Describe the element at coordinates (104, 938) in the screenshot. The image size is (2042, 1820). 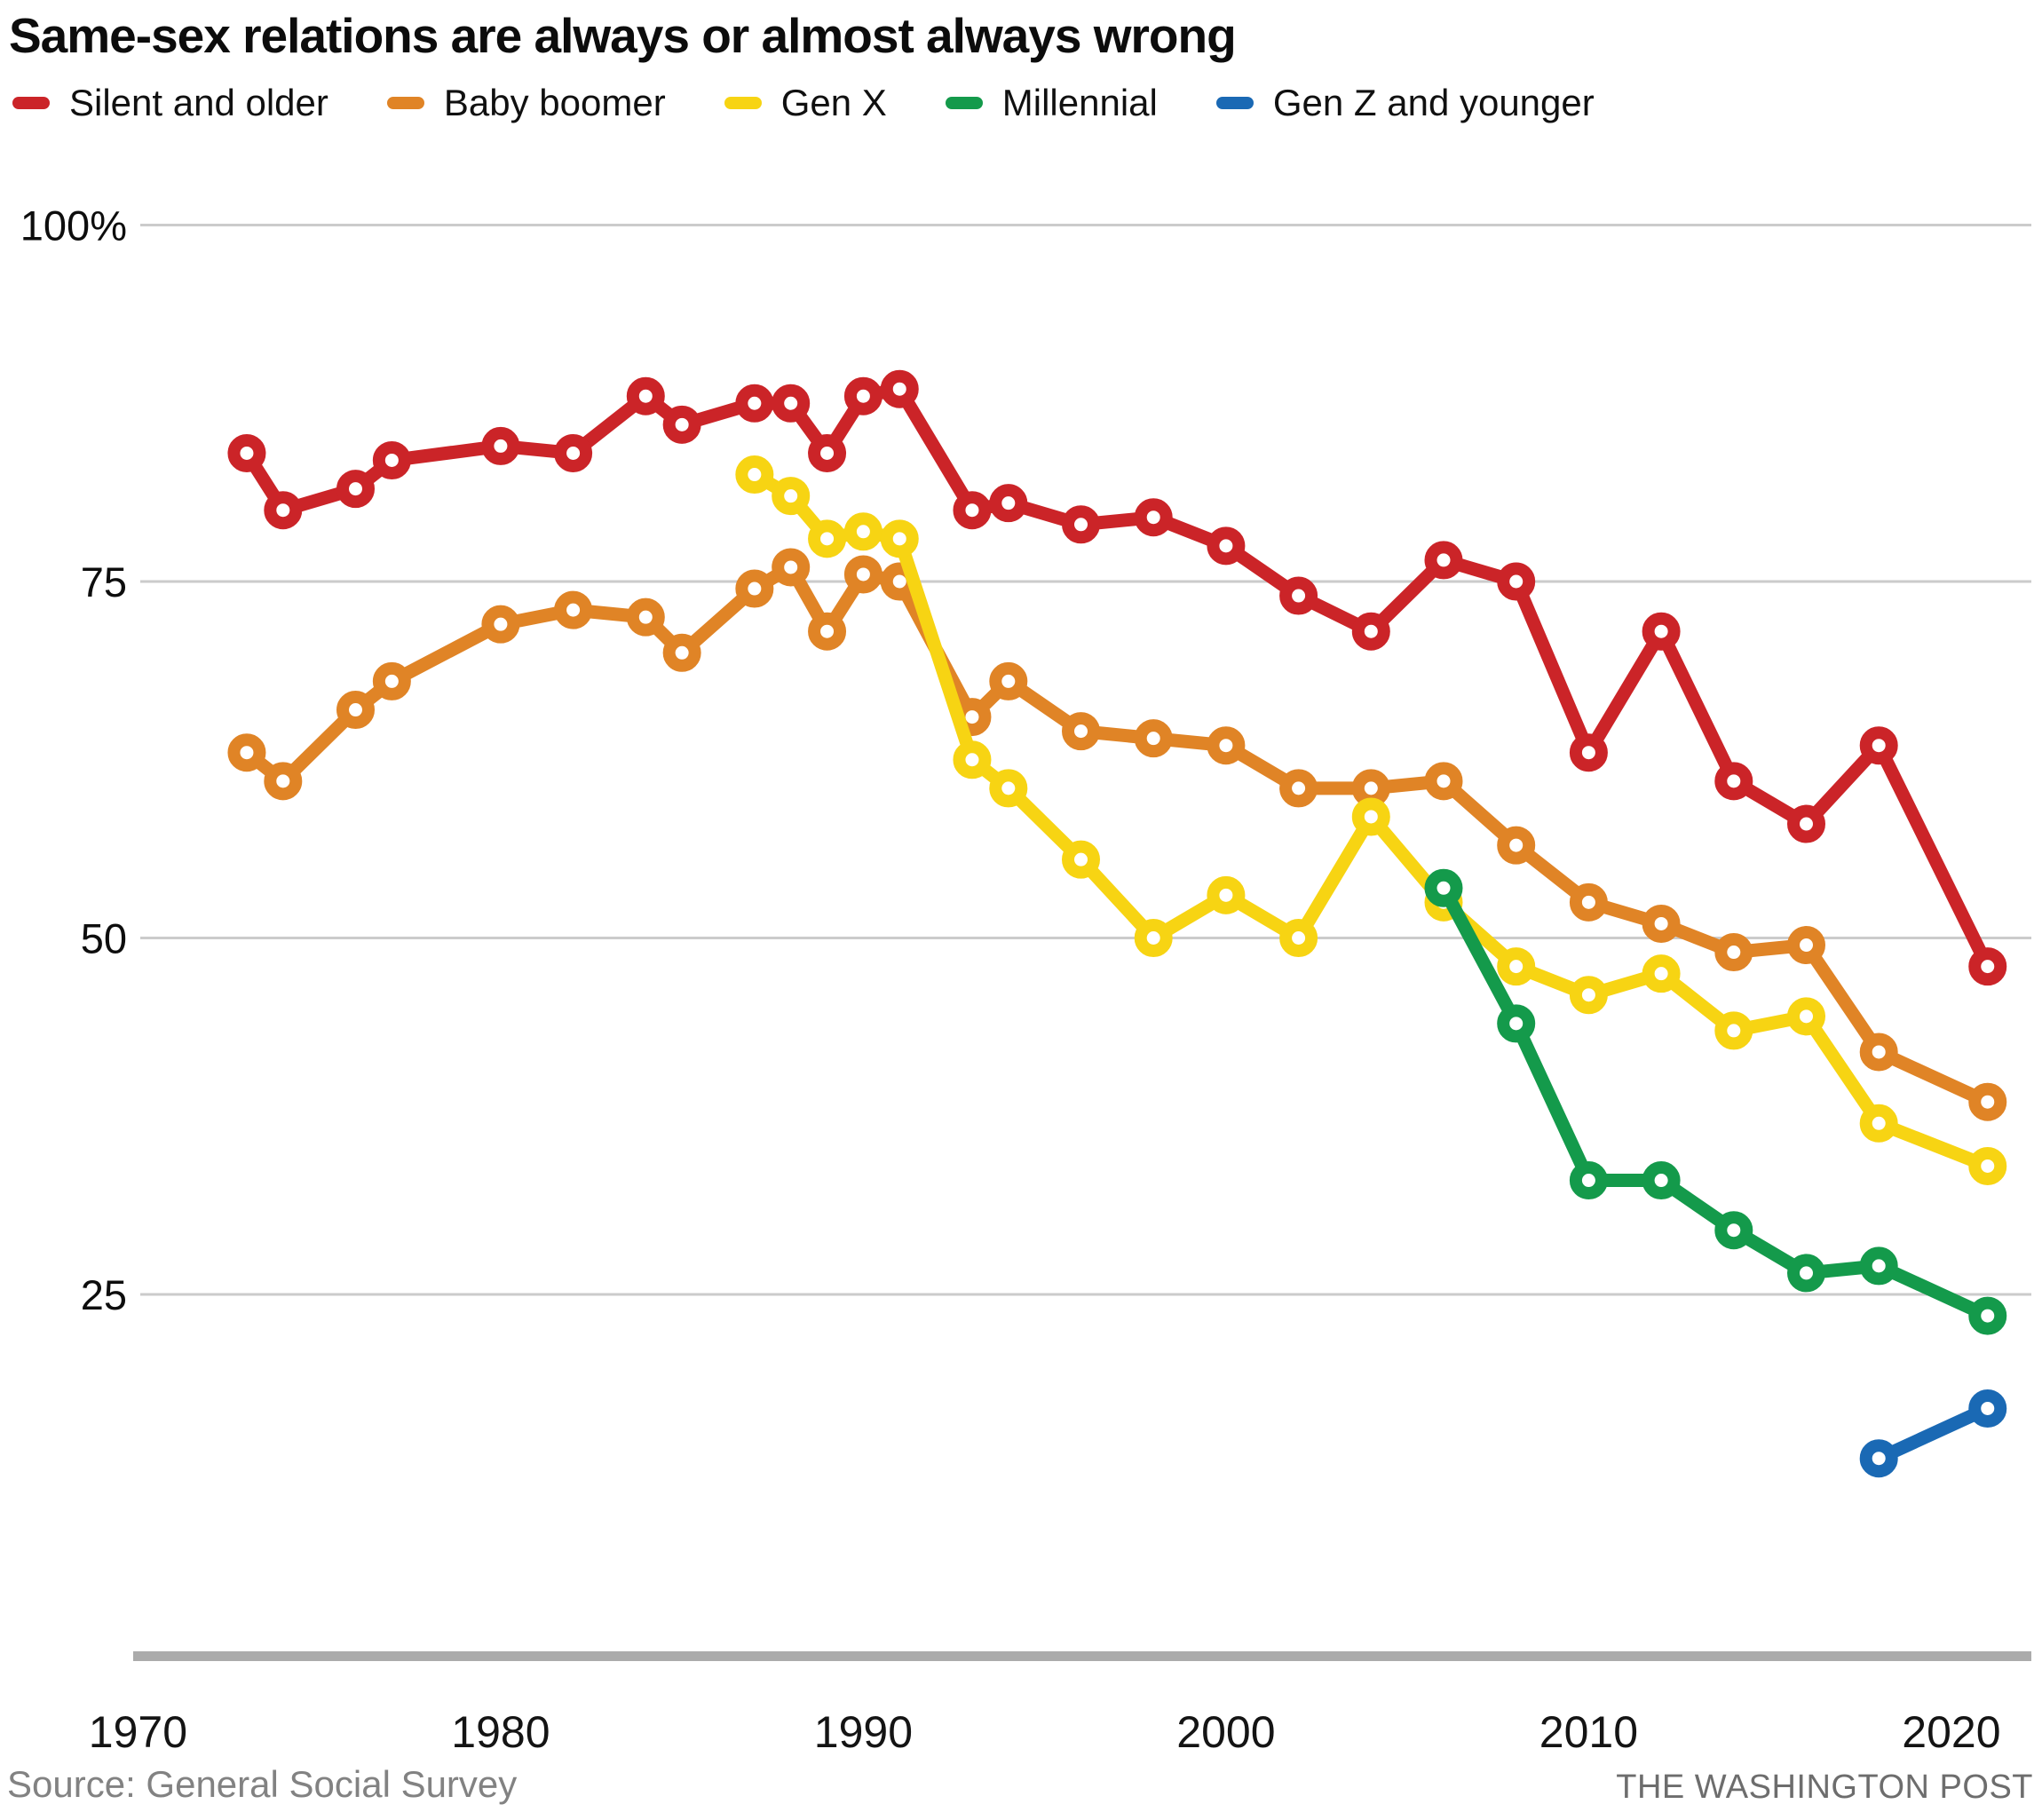
I see `y-axis-label-50: 50` at that location.